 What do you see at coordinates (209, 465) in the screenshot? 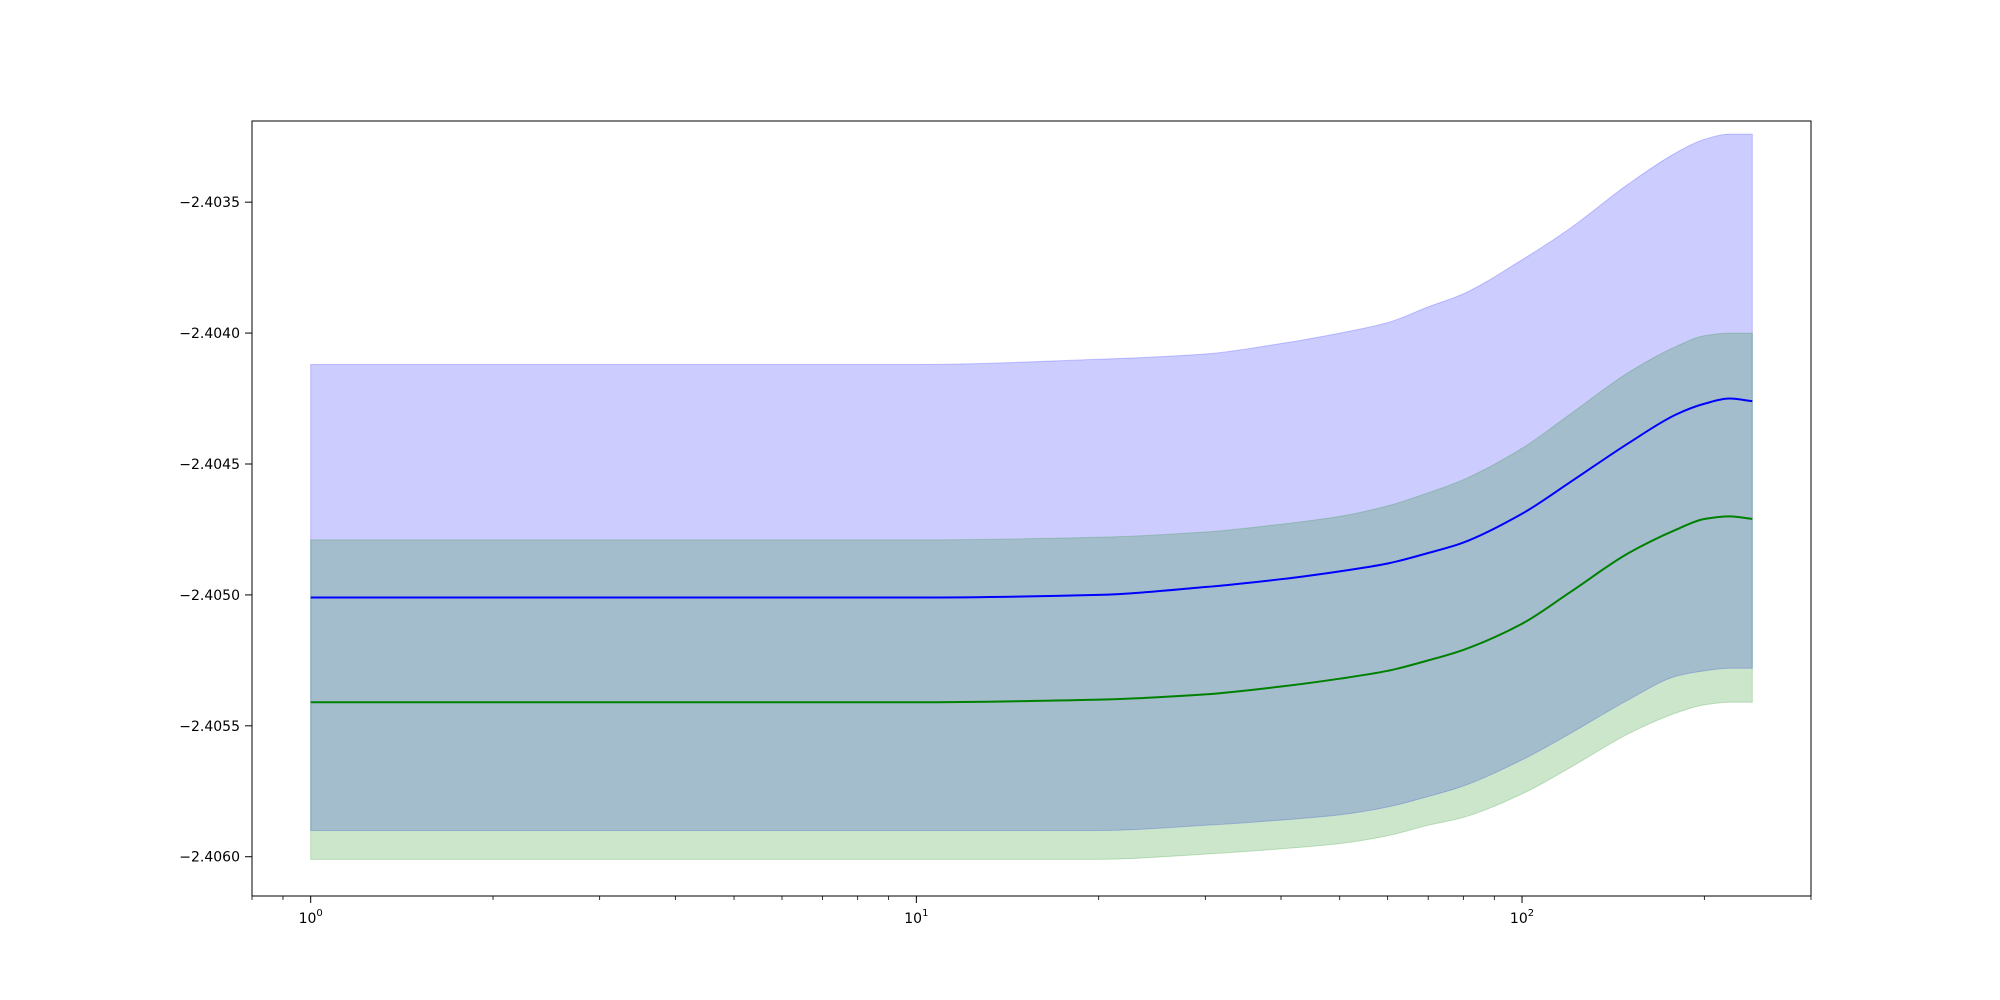
I see `y-tick-label: −2.4045` at bounding box center [209, 465].